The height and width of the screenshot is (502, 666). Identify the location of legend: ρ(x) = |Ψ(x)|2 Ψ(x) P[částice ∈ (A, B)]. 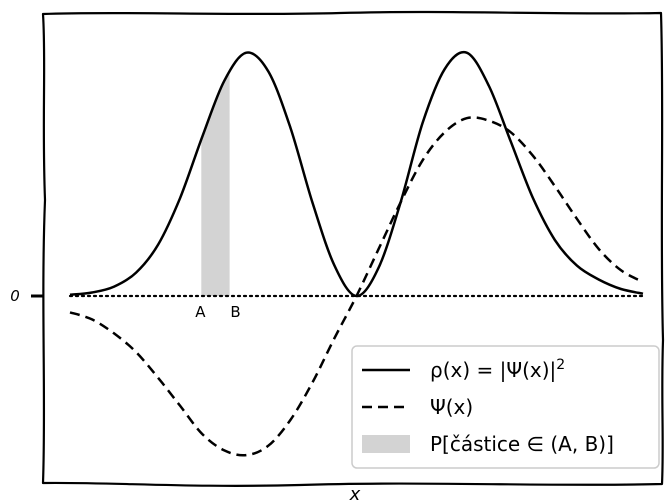
(505, 407).